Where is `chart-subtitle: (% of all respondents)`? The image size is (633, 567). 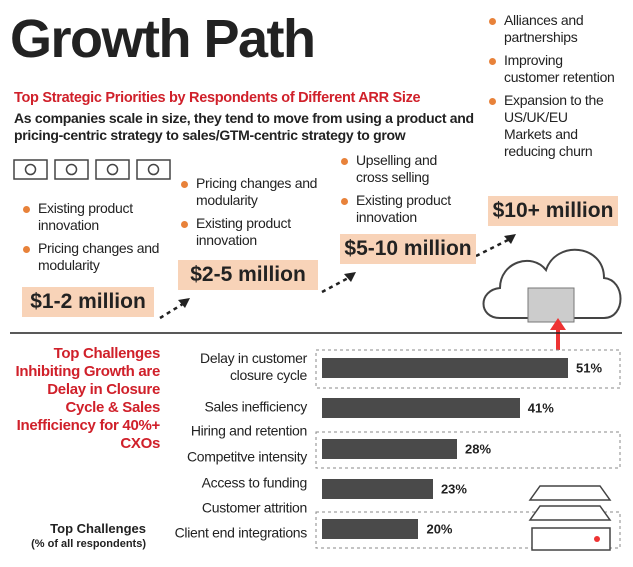 chart-subtitle: (% of all respondents) is located at coordinates (88, 544).